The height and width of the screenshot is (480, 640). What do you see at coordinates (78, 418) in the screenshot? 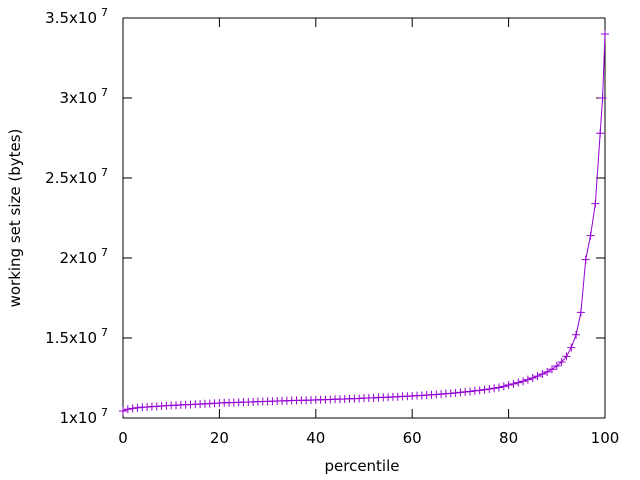
I see `y-tick-label: 1x10` at bounding box center [78, 418].